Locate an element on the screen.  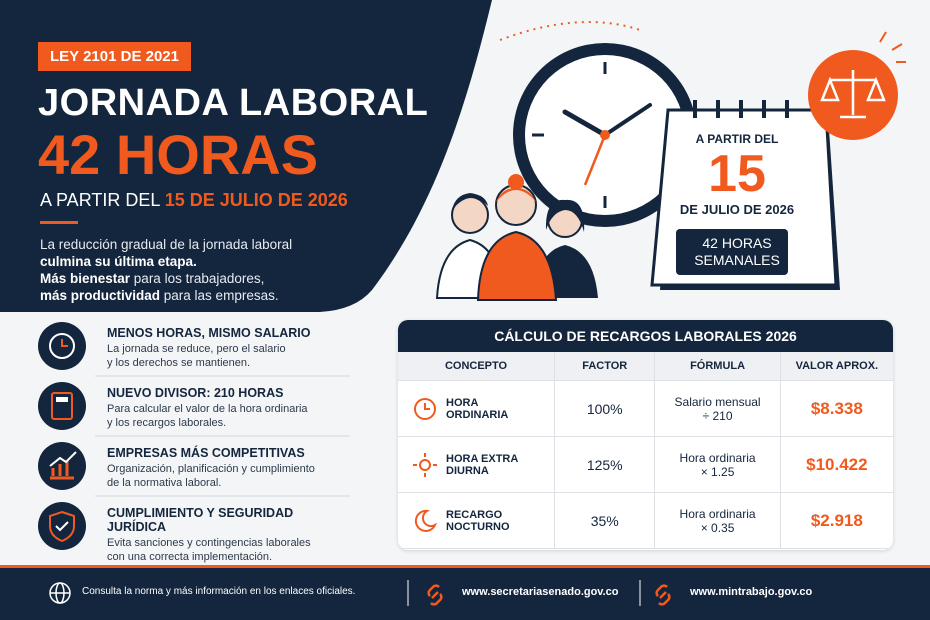
formula: × 1.25 is located at coordinates (717, 471).